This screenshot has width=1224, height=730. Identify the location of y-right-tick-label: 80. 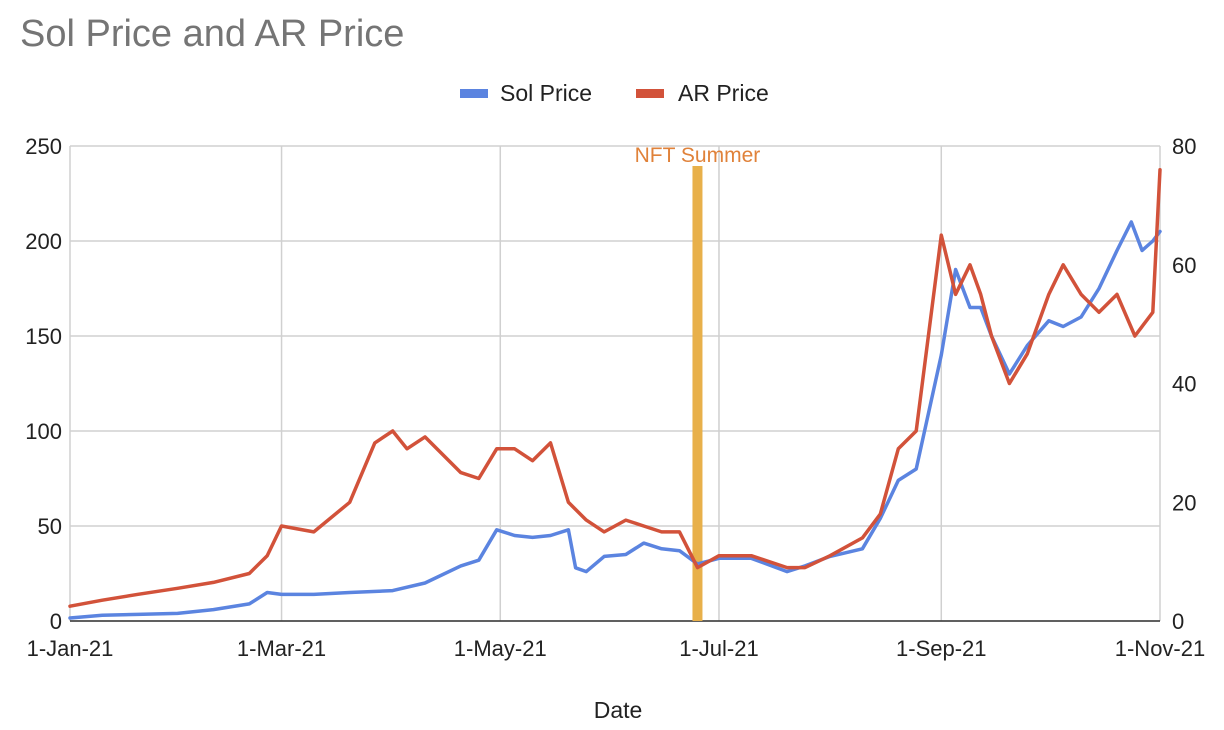
(1184, 146).